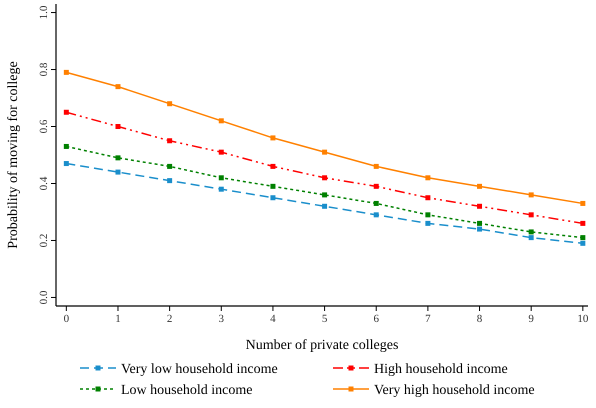 This screenshot has width=596, height=408. Describe the element at coordinates (479, 319) in the screenshot. I see `x-tick-label: 8` at that location.